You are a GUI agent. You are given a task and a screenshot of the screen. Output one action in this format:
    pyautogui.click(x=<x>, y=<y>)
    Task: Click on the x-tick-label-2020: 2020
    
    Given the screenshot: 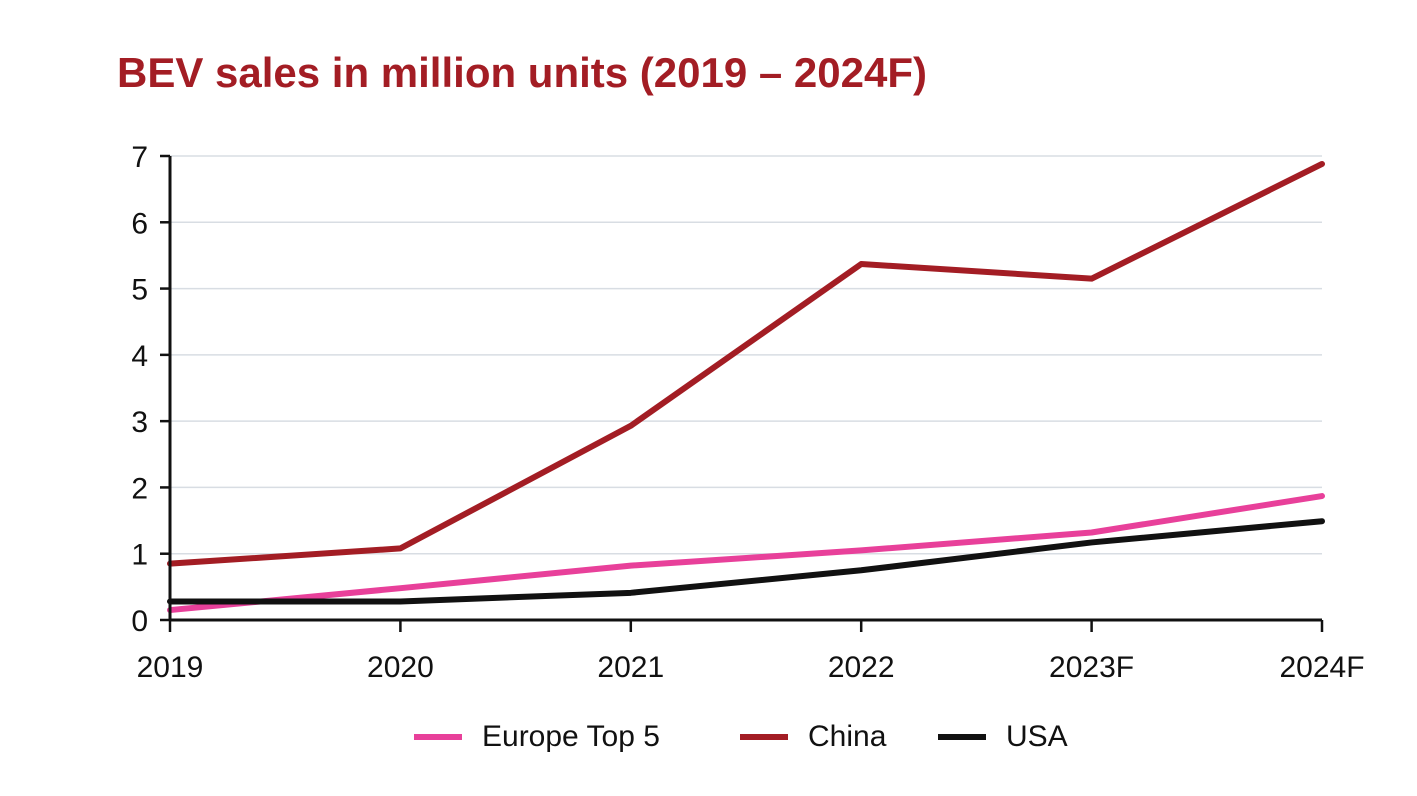 What is the action you would take?
    pyautogui.click(x=400, y=667)
    